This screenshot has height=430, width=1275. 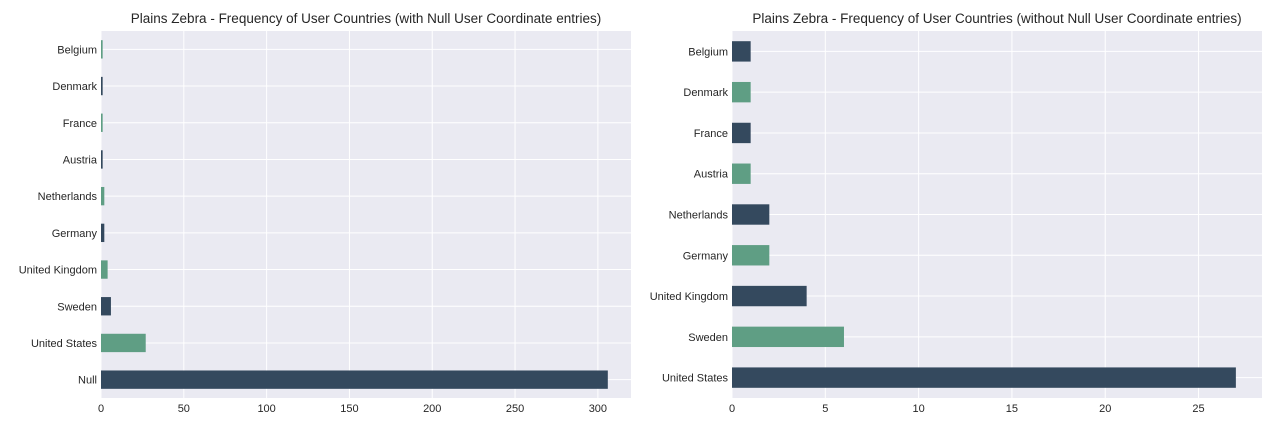 I want to click on bar-null, so click(x=354, y=379).